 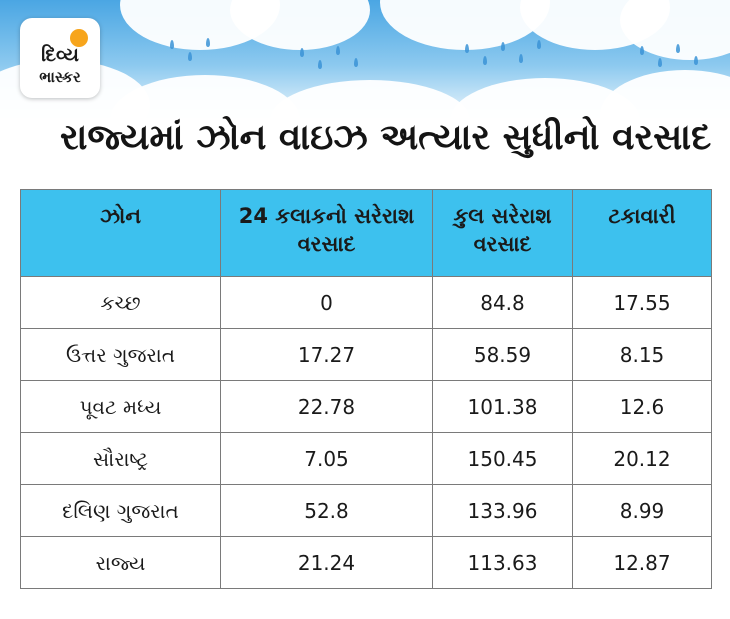 What do you see at coordinates (326, 406) in the screenshot?
I see `rain-24h-cell: 22.78` at bounding box center [326, 406].